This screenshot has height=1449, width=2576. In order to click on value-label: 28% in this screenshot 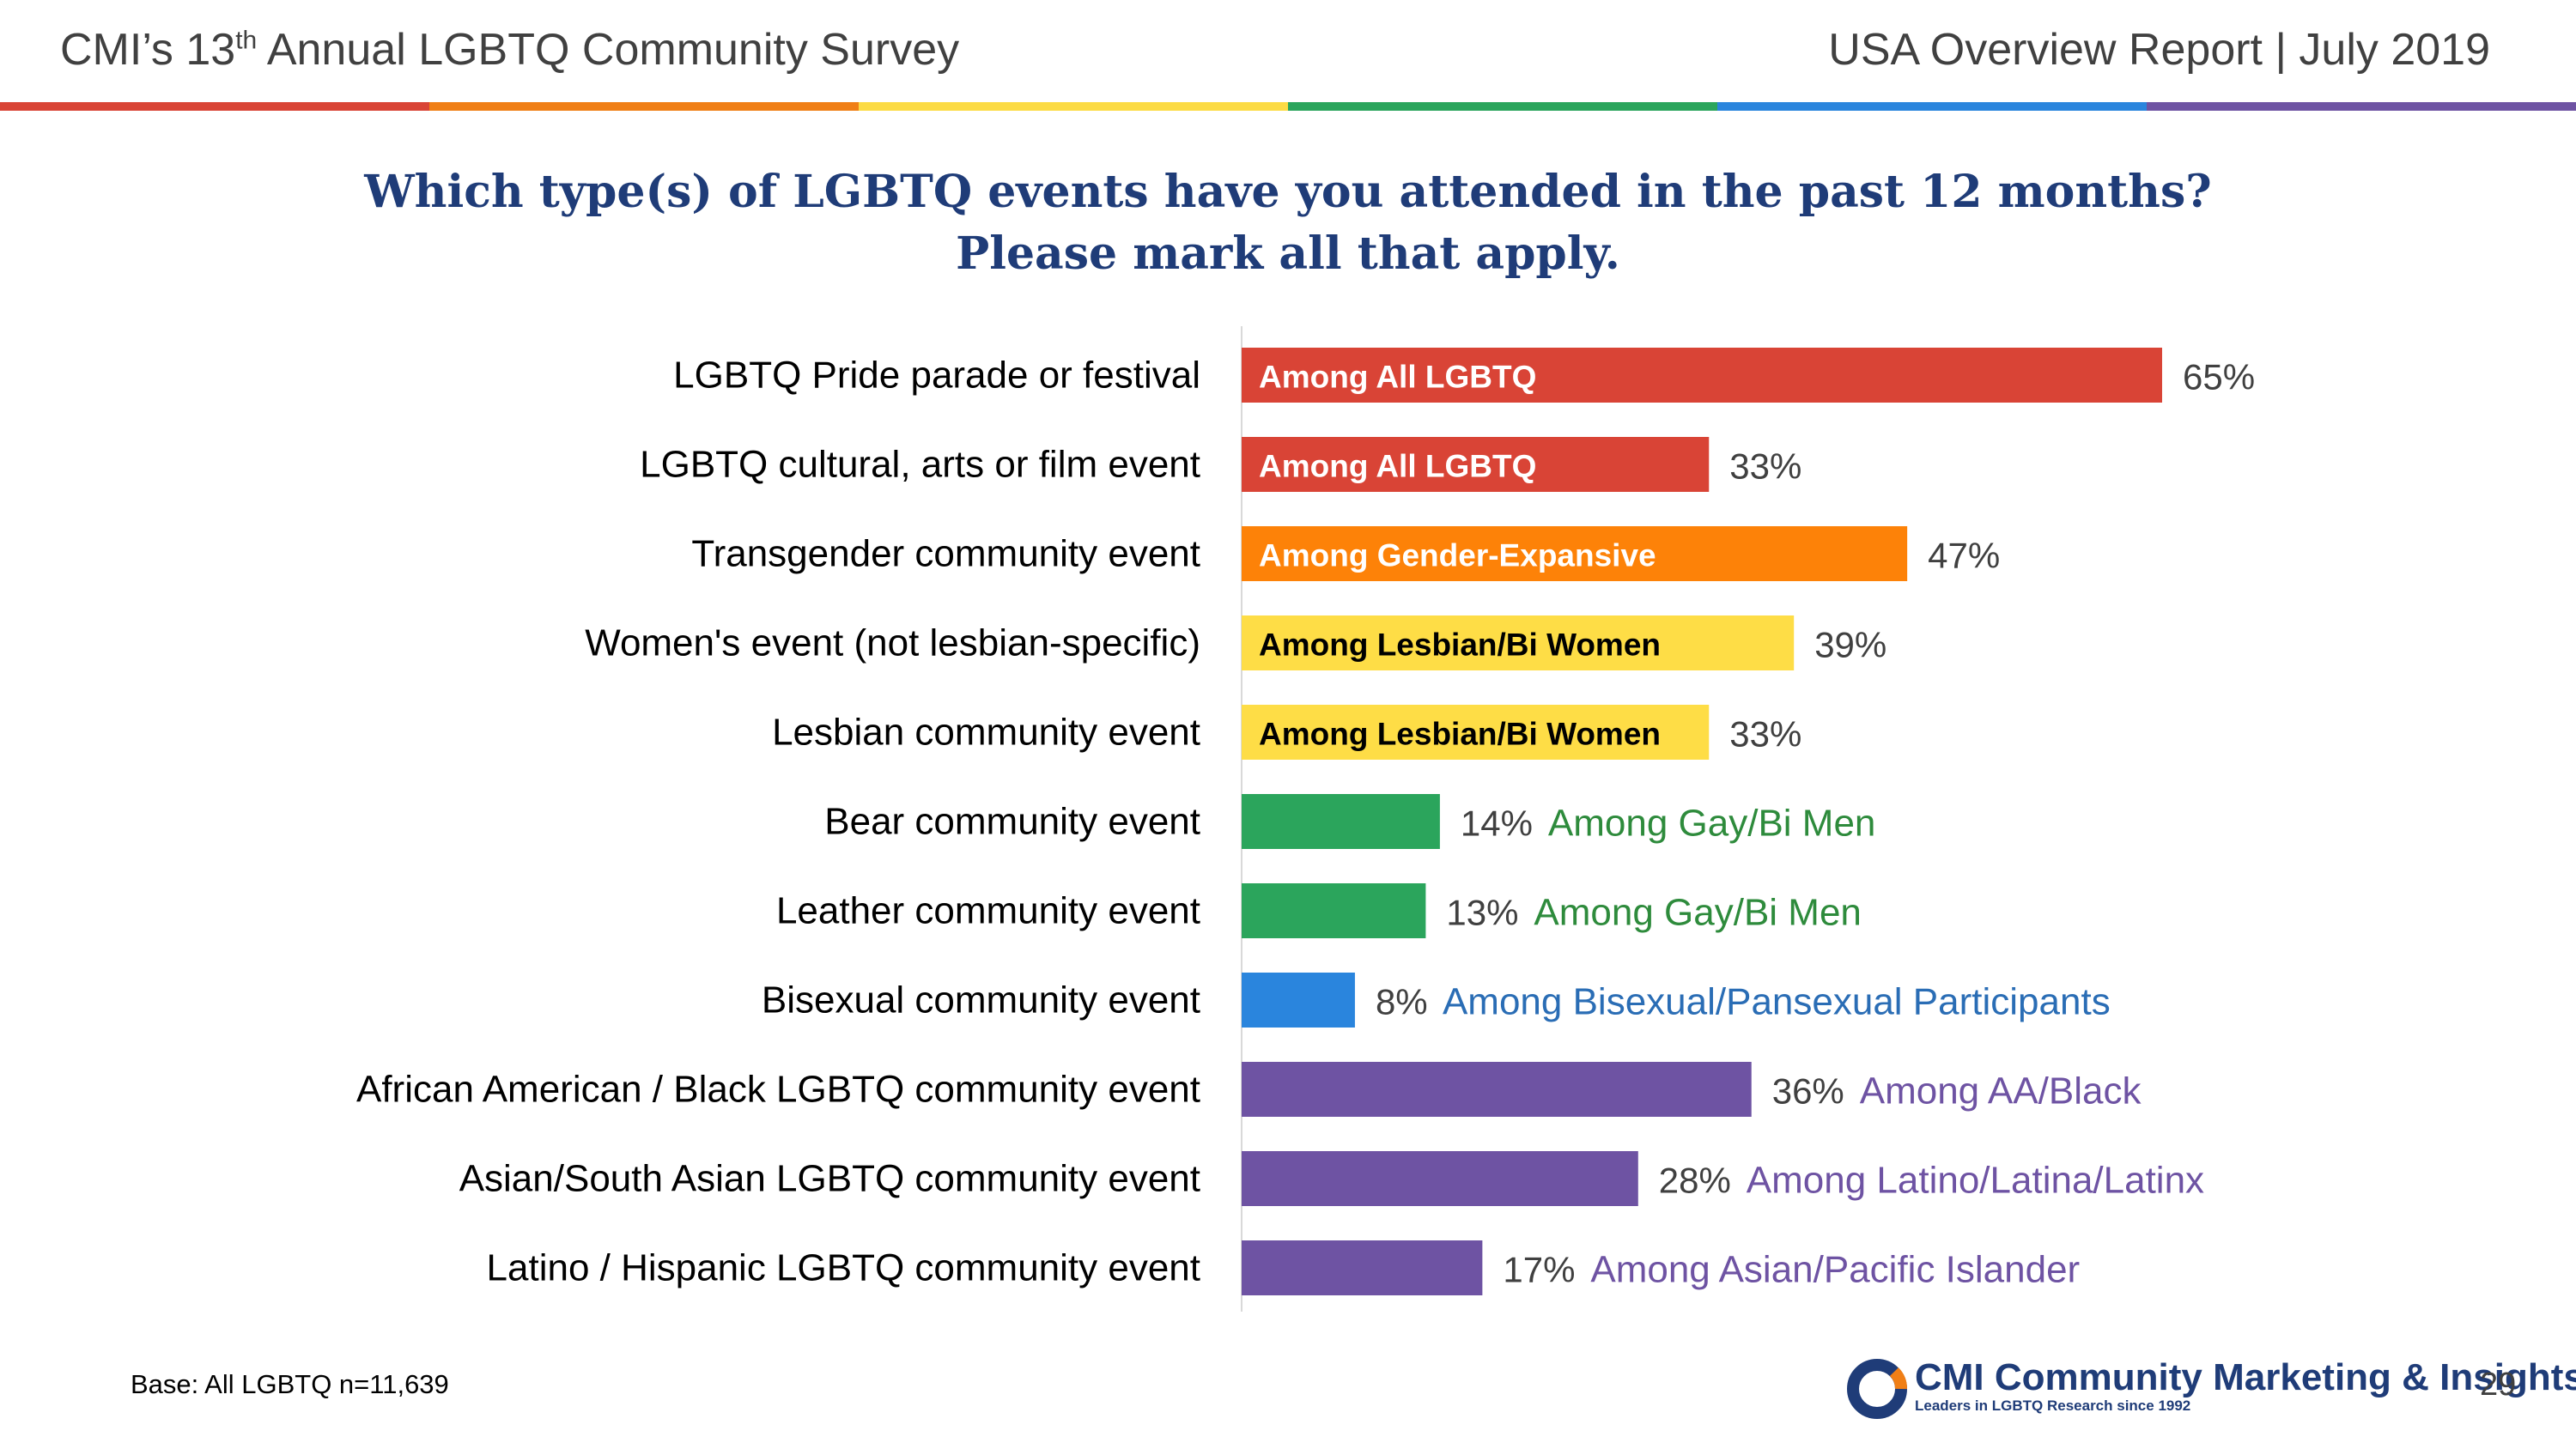, I will do `click(1695, 1181)`.